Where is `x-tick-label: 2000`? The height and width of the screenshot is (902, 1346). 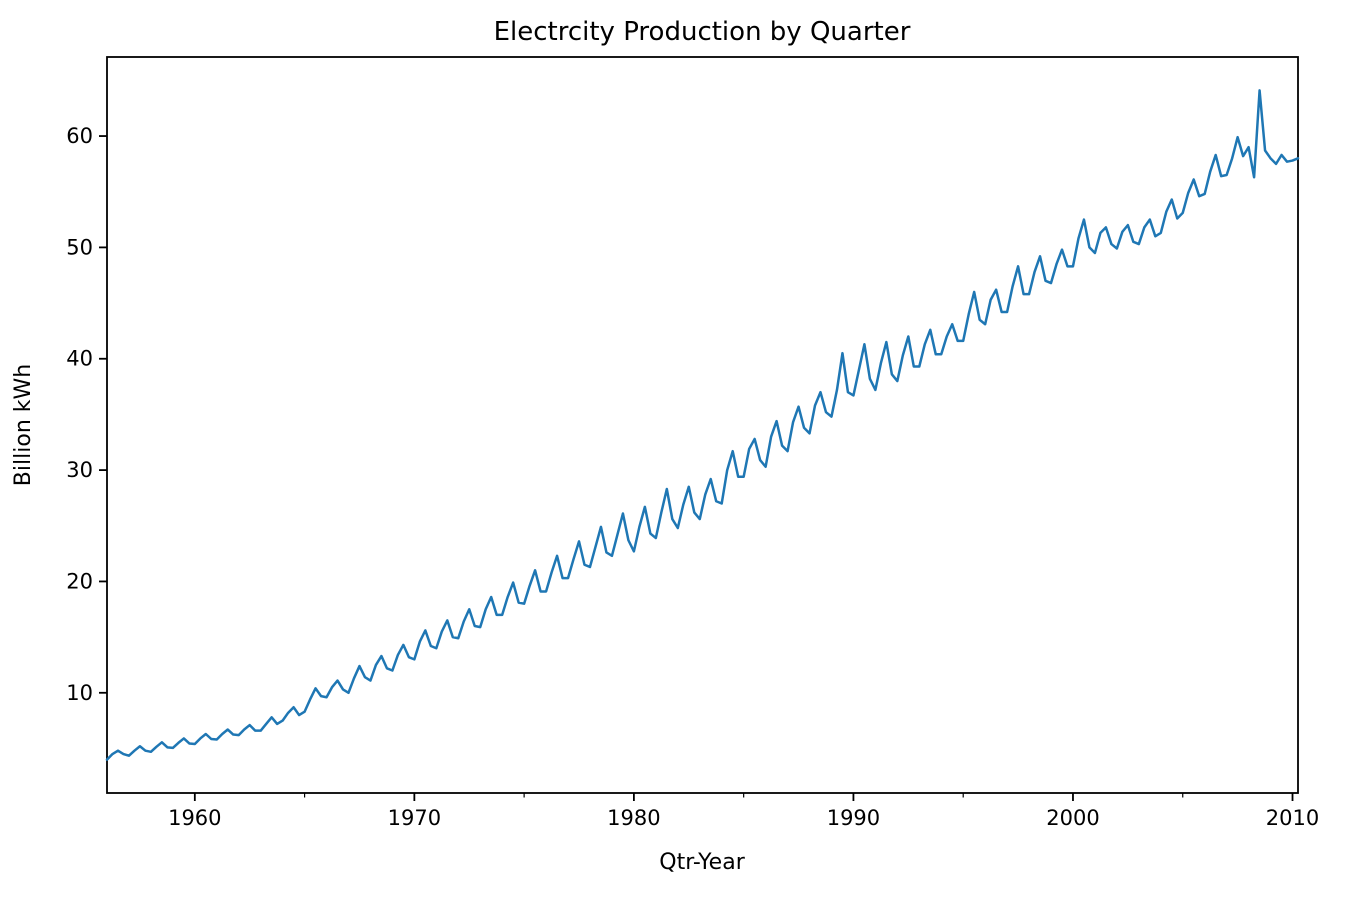
x-tick-label: 2000 is located at coordinates (1072, 818).